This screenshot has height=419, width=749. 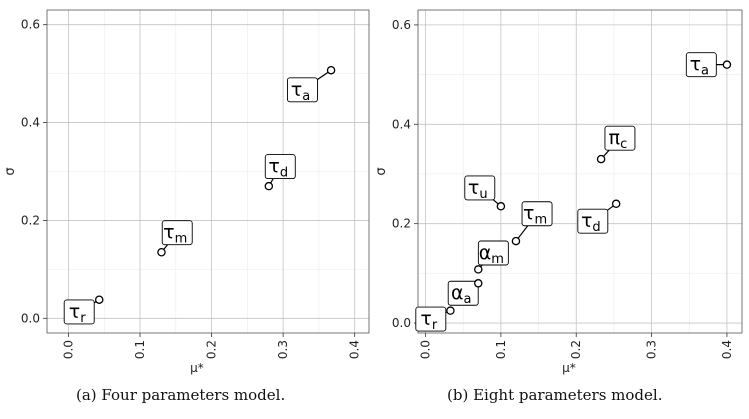 What do you see at coordinates (181, 395) in the screenshot?
I see `caption-a: (a) Four parameters model.` at bounding box center [181, 395].